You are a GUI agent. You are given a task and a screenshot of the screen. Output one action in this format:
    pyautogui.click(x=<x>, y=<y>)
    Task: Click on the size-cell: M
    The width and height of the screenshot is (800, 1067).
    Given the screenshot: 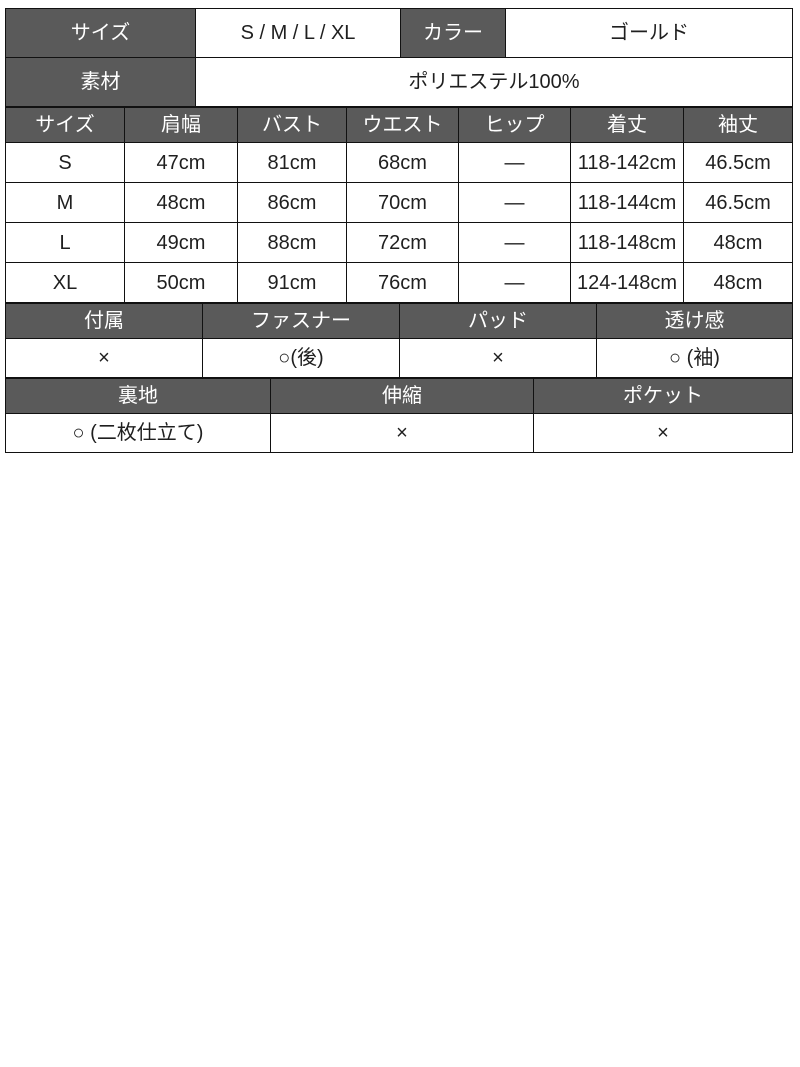 What is the action you would take?
    pyautogui.click(x=65, y=202)
    